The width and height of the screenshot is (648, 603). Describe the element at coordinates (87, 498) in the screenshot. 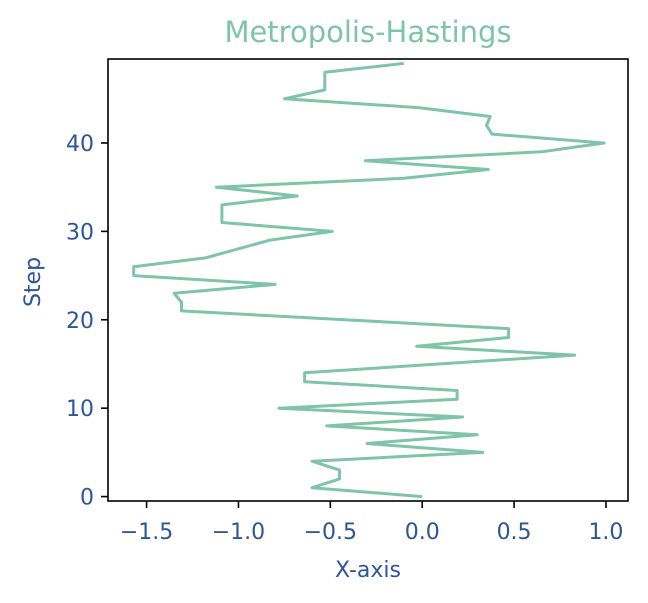

I see `y-tick-label: 0` at that location.